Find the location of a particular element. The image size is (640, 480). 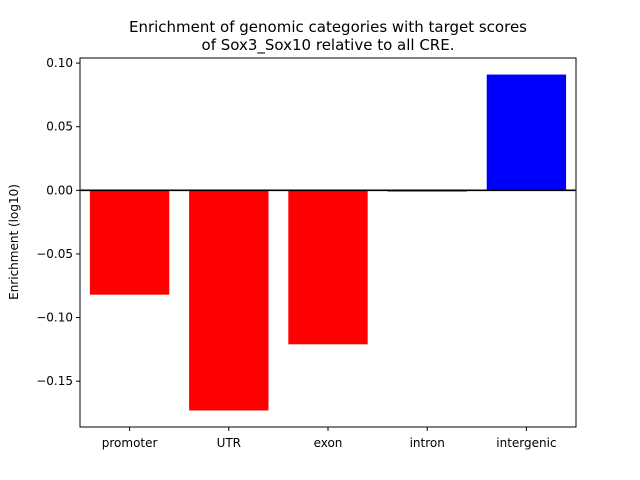

y-tick-label: −0.05 is located at coordinates (54, 254).